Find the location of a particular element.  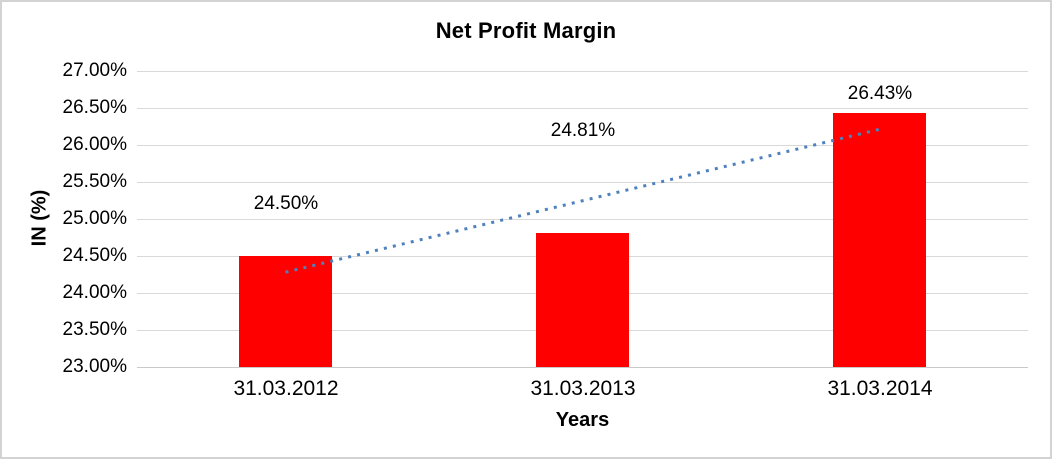

x-axis-line is located at coordinates (582, 367).